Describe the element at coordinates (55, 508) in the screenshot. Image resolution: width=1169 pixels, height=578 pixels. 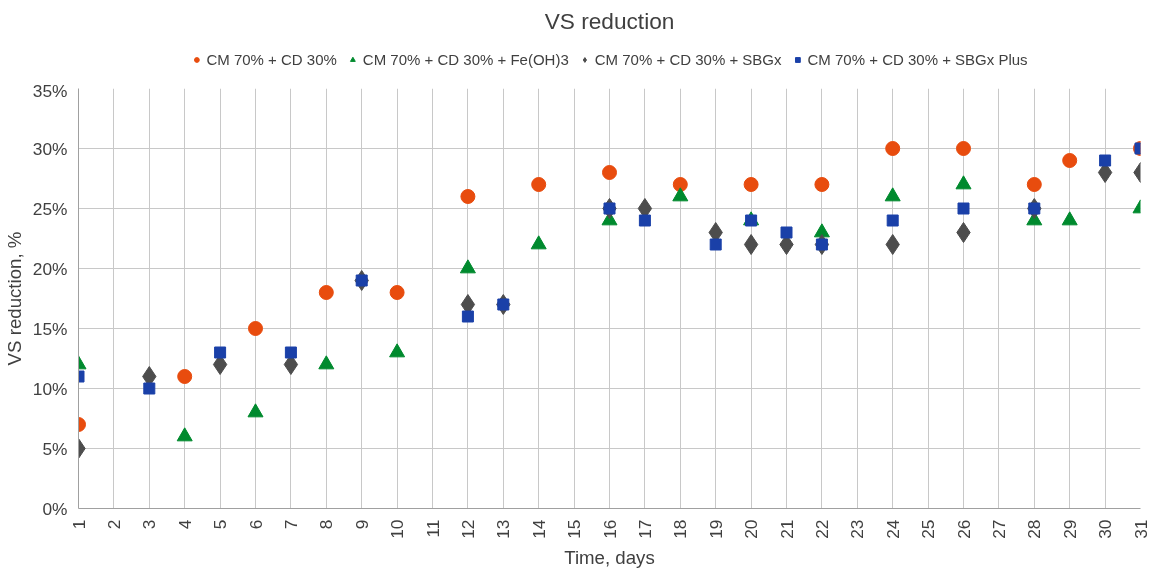
I see `y-tick-label: 0%` at that location.